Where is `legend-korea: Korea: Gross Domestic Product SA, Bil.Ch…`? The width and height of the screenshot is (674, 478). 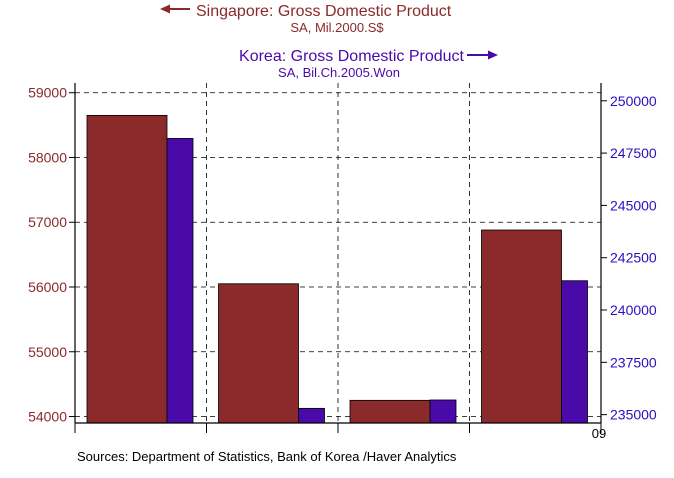
legend-korea: Korea: Gross Domestic Product SA, Bil.Ch… is located at coordinates (368, 64).